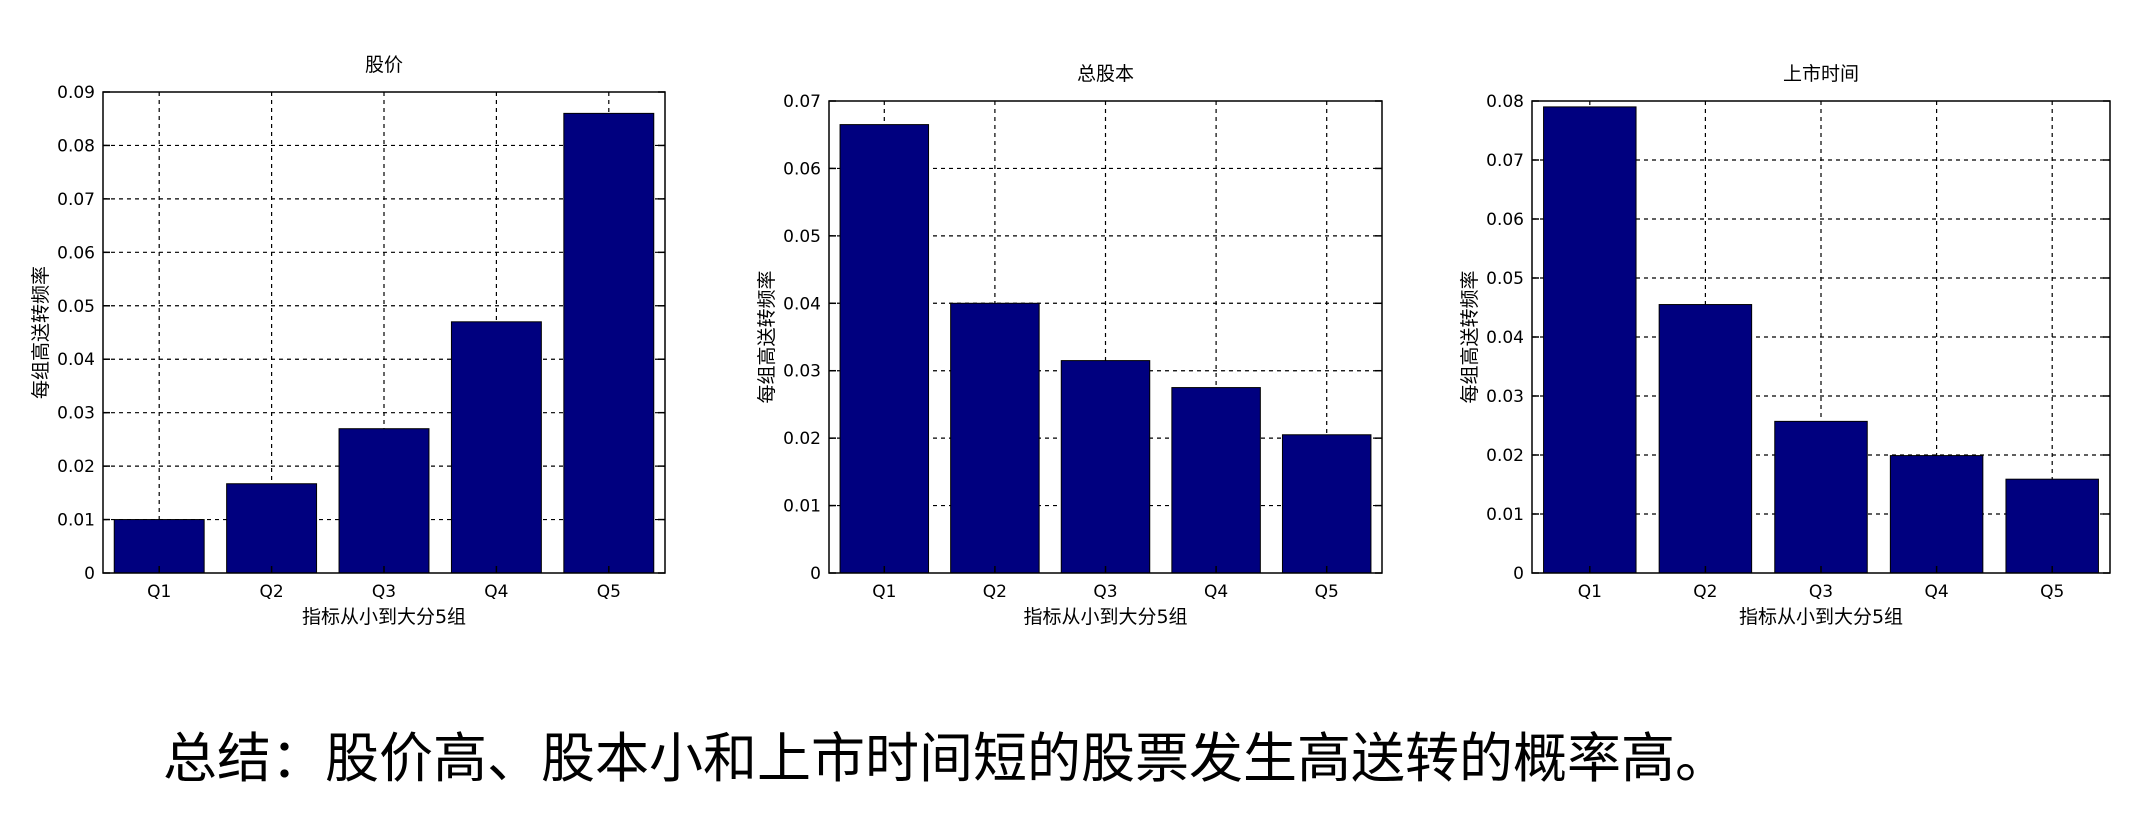 The width and height of the screenshot is (2138, 828). What do you see at coordinates (946, 758) in the screenshot?
I see `summary-text: 总结：股价高、股本小和上市时间短的股票发生高送转的概率高。` at bounding box center [946, 758].